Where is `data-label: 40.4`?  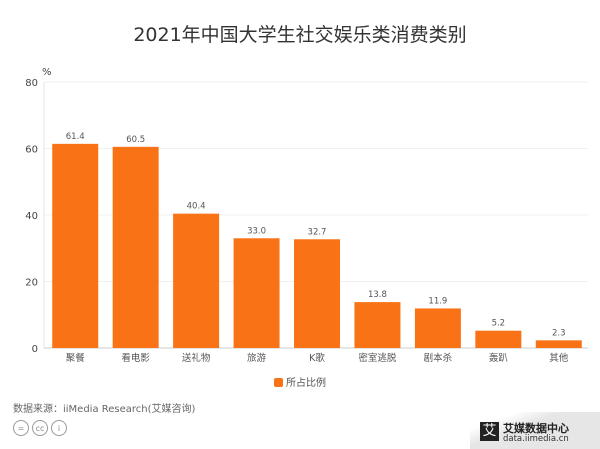
data-label: 40.4 is located at coordinates (196, 207).